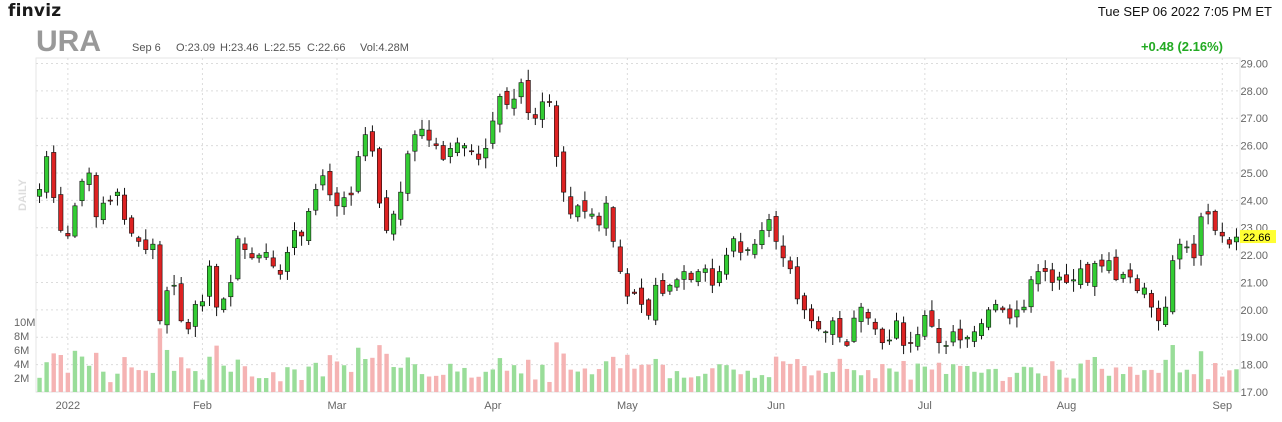 The image size is (1282, 422). Describe the element at coordinates (1254, 311) in the screenshot. I see `price-tick-label: 20.00` at that location.